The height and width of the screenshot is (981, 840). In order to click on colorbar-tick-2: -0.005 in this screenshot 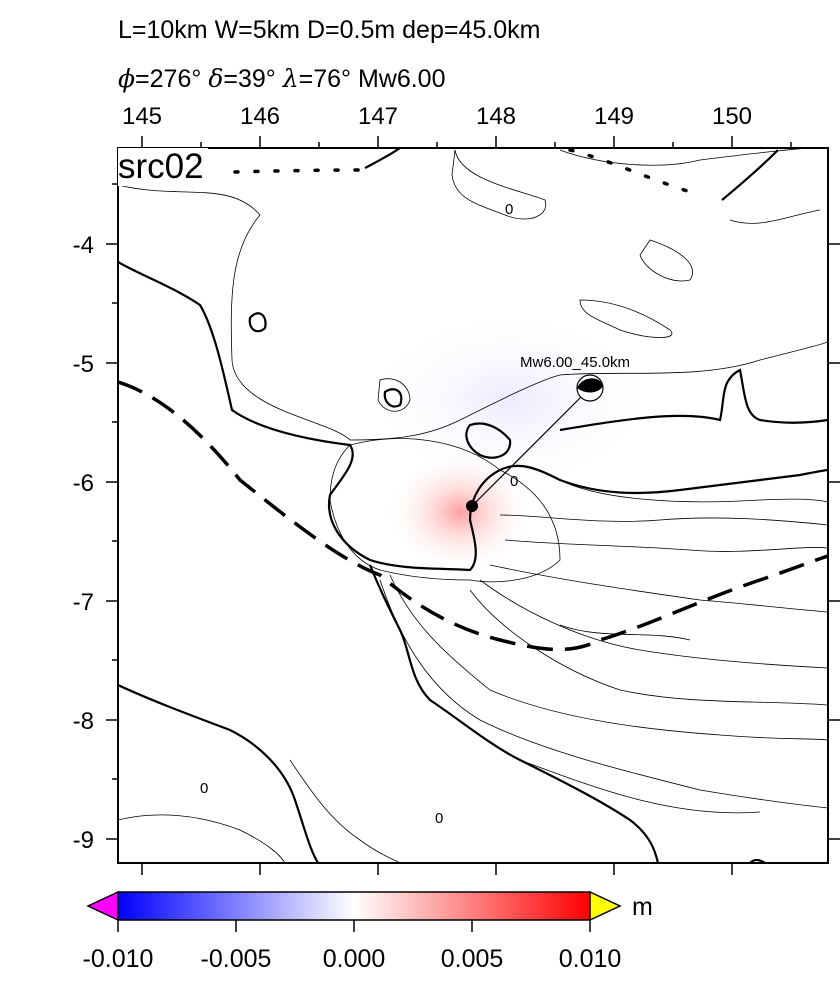, I will do `click(236, 959)`.